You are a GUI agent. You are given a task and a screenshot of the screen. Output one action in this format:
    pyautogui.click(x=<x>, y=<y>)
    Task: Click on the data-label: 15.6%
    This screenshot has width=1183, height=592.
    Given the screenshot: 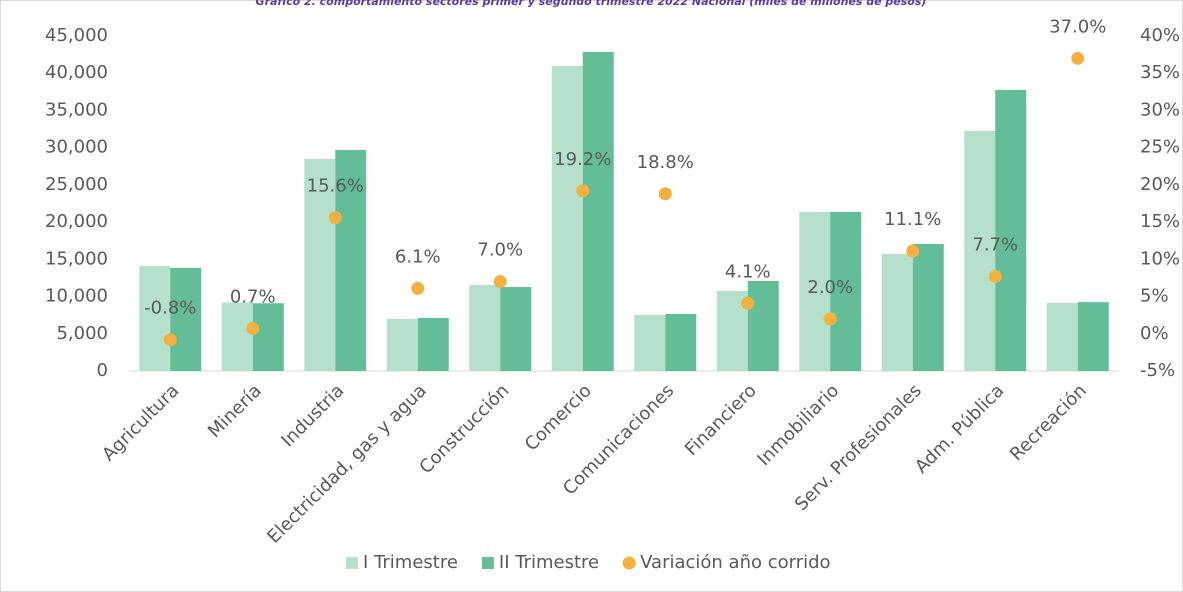 What is the action you would take?
    pyautogui.click(x=335, y=186)
    